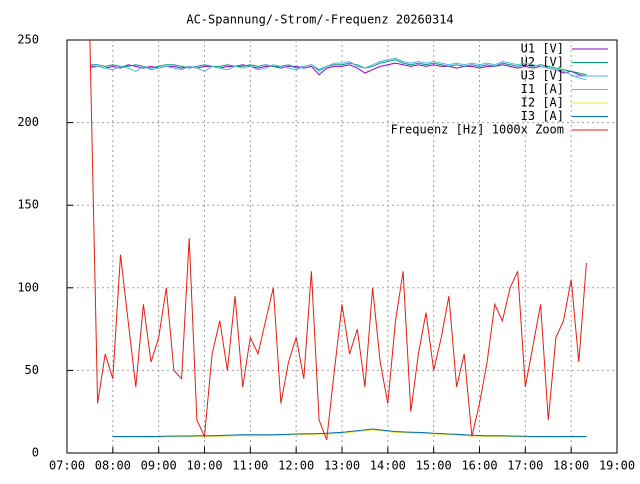 The height and width of the screenshot is (484, 640). What do you see at coordinates (542, 103) in the screenshot?
I see `legend-label: I2 [A]` at bounding box center [542, 103].